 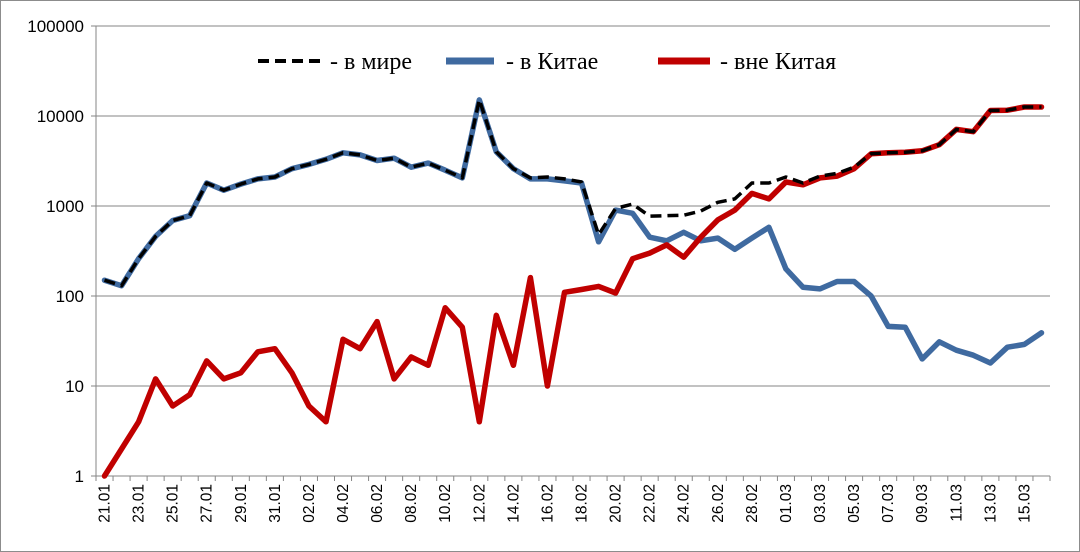 What do you see at coordinates (55, 26) in the screenshot?
I see `y-tick-label: 100000` at bounding box center [55, 26].